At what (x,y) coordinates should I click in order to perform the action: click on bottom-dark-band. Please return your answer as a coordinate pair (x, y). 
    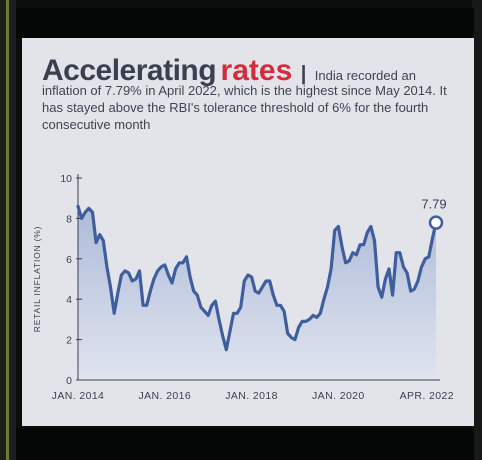
    Looking at the image, I should click on (245, 444).